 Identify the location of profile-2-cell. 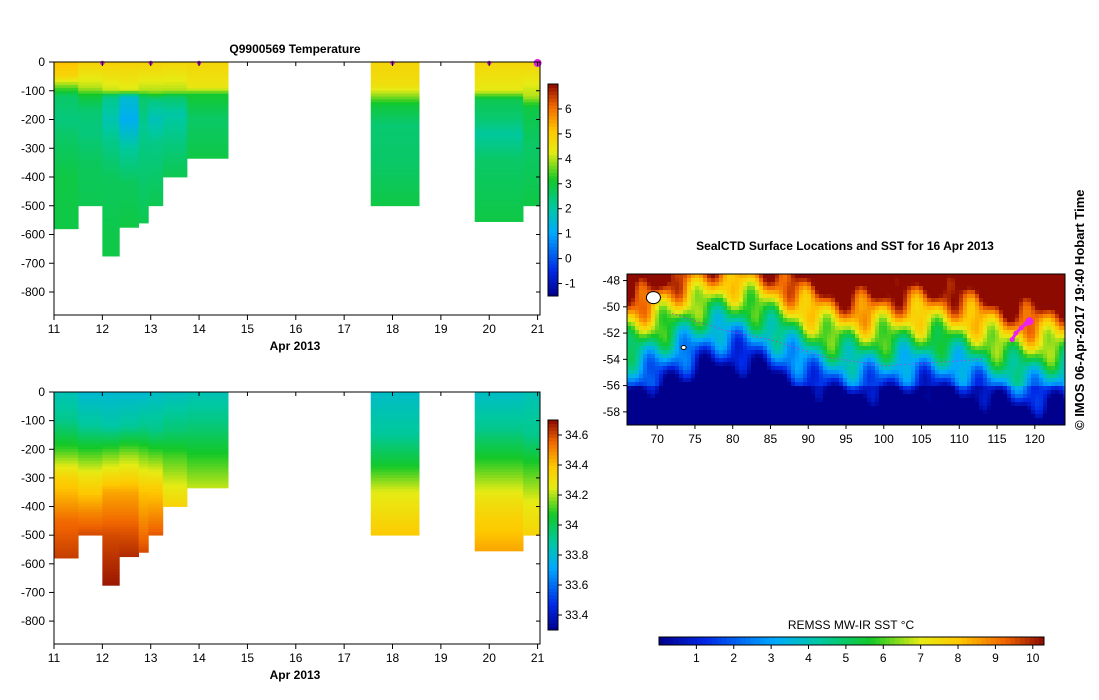
(111, 583).